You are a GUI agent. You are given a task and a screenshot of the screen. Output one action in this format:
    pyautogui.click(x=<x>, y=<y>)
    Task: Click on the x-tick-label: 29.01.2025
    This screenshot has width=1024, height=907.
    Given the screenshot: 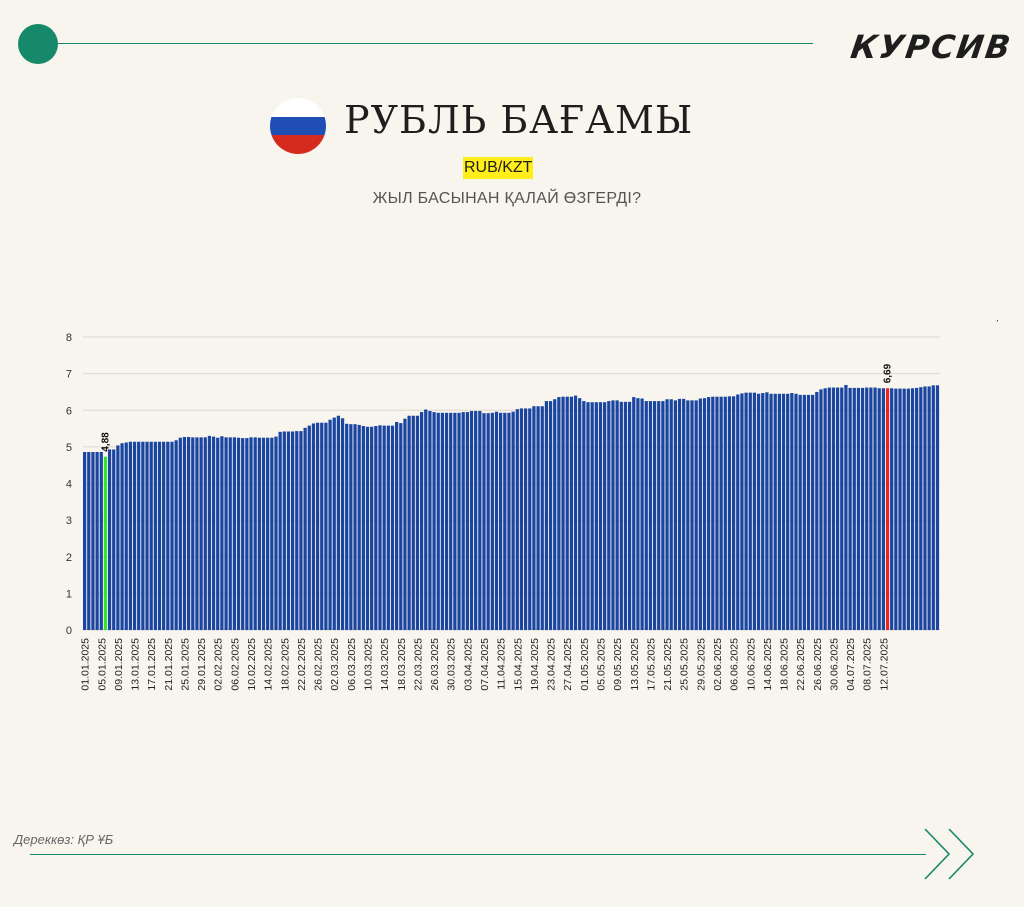 What is the action you would take?
    pyautogui.click(x=202, y=664)
    